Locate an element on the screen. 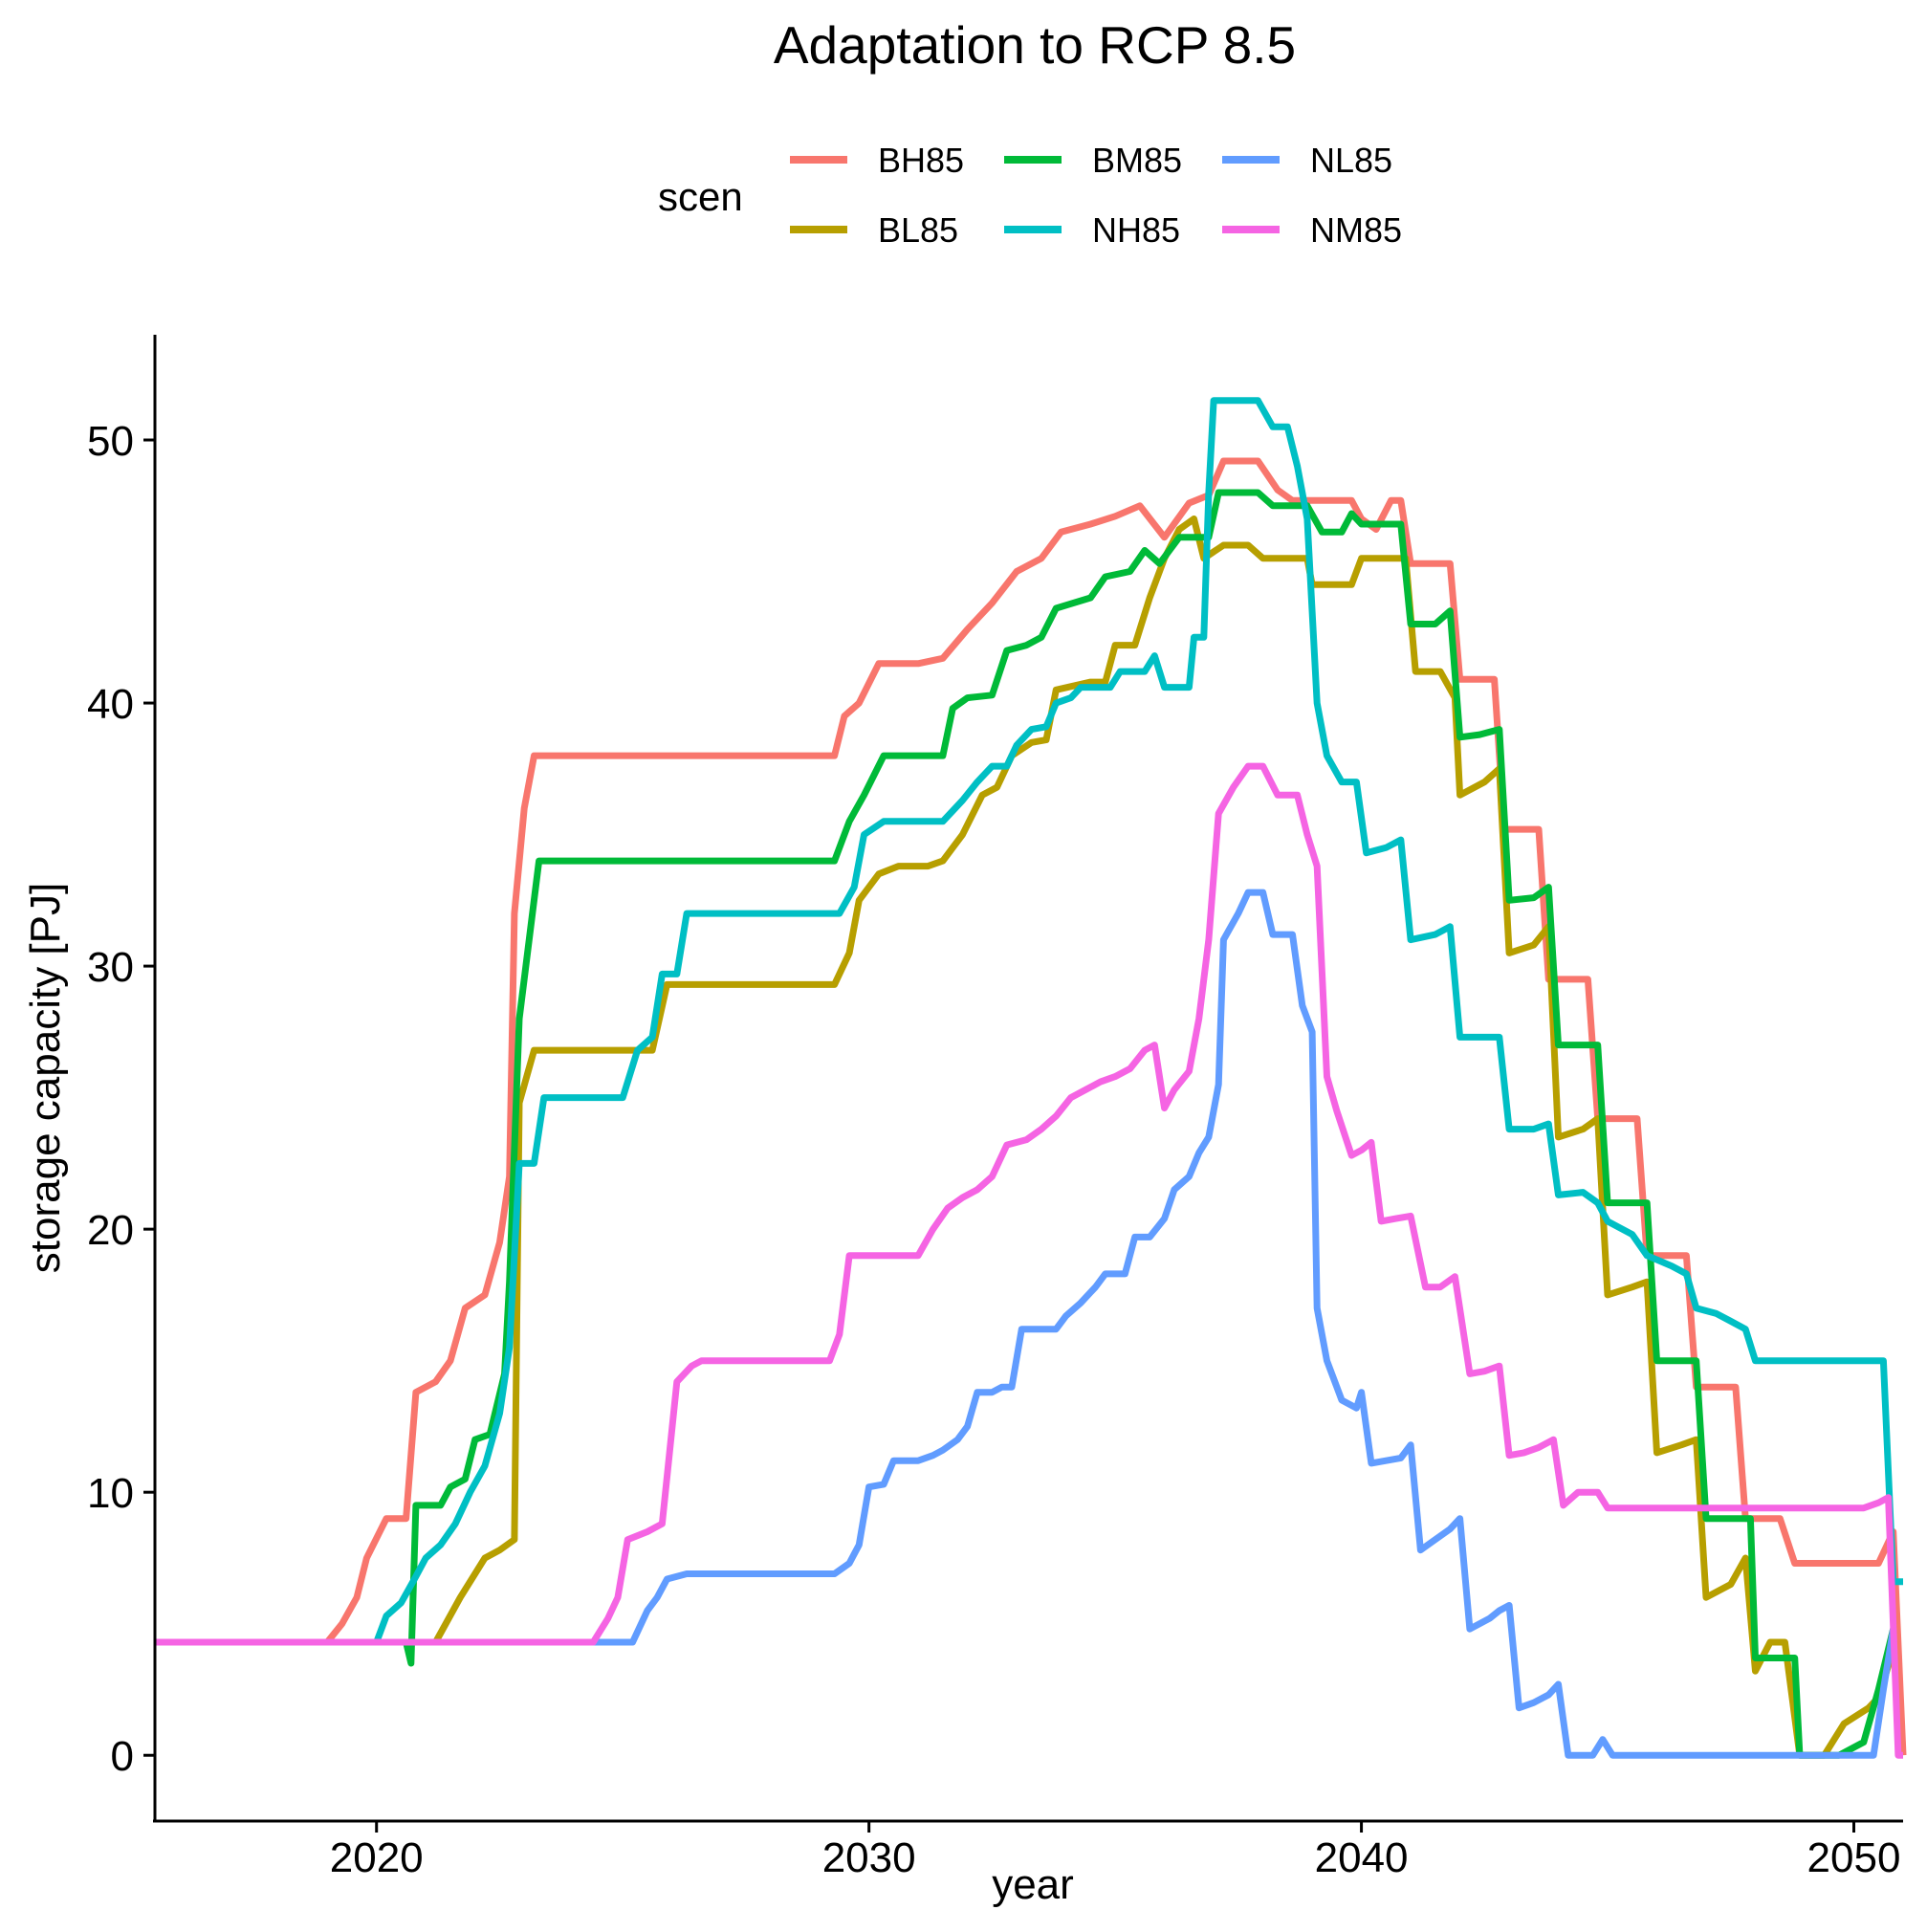  legend-item-bm85: BM85 is located at coordinates (1093, 160).